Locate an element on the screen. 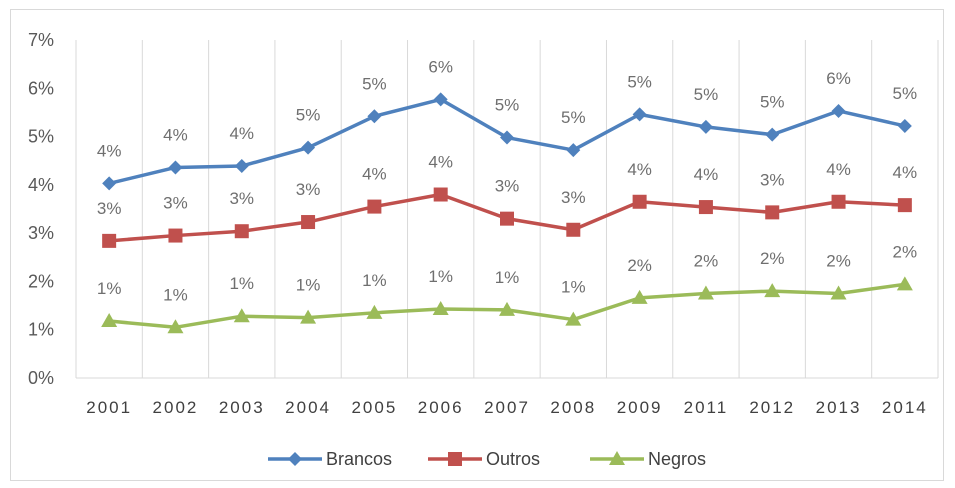 The width and height of the screenshot is (955, 488). legend-label-negros: Negros is located at coordinates (677, 459).